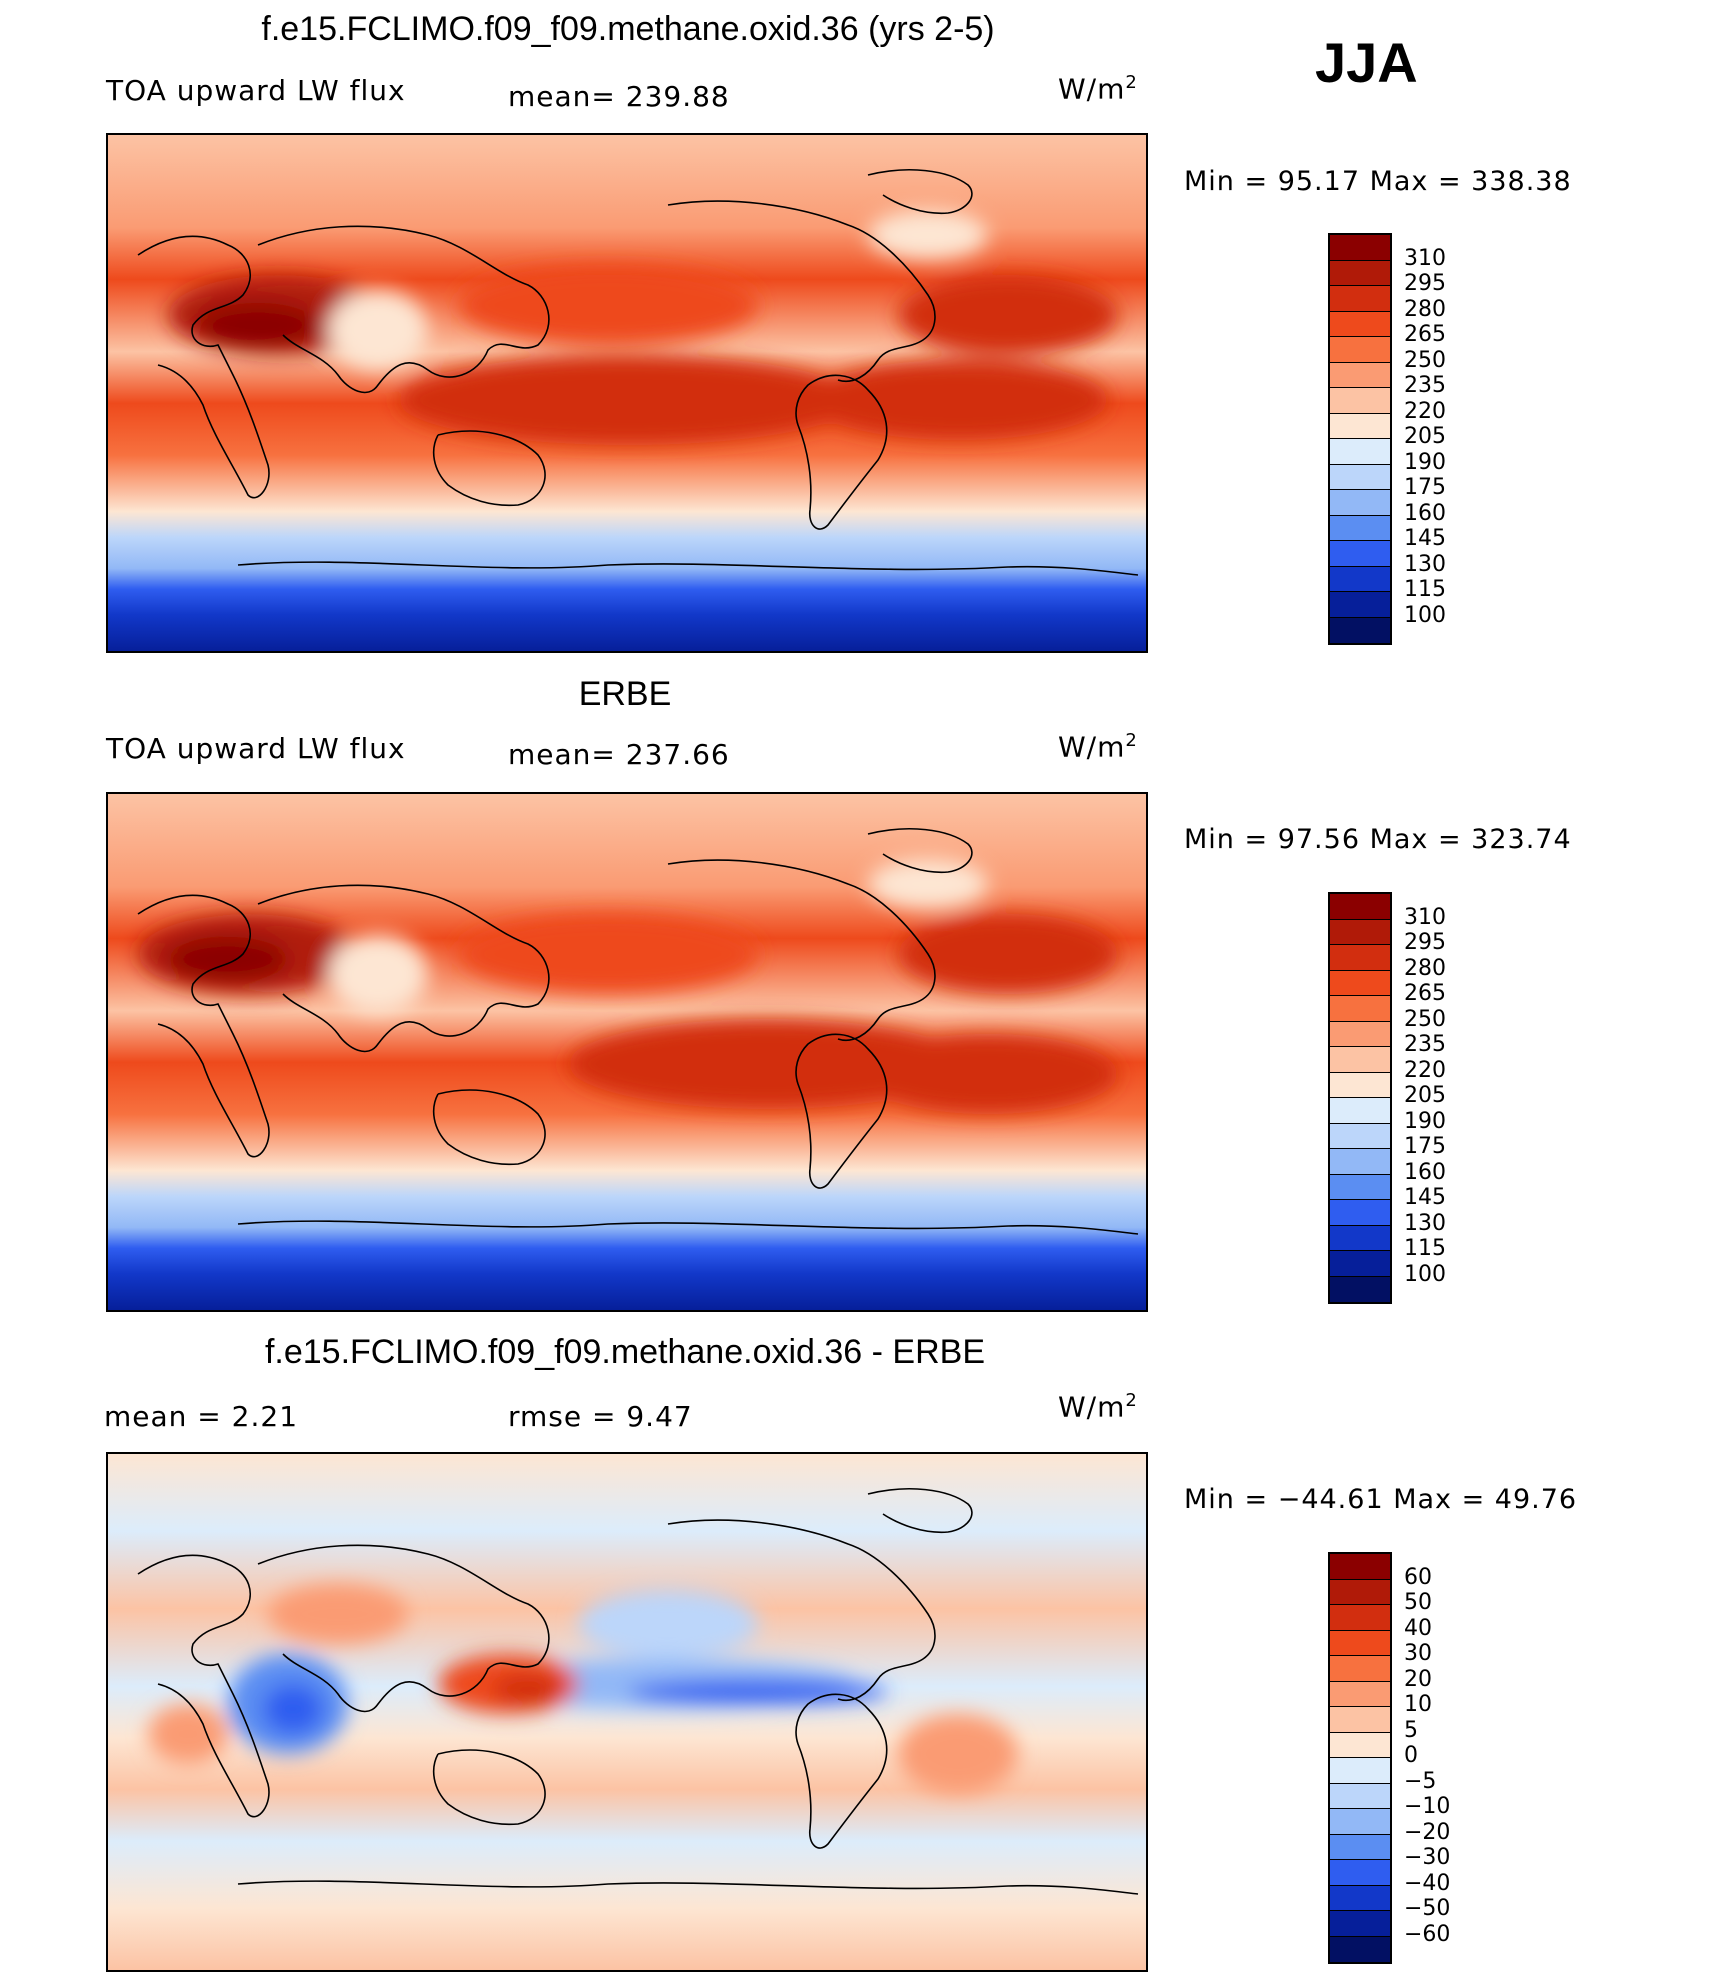  What do you see at coordinates (1427, 1832) in the screenshot?
I see `colorbar-level-label: −20` at bounding box center [1427, 1832].